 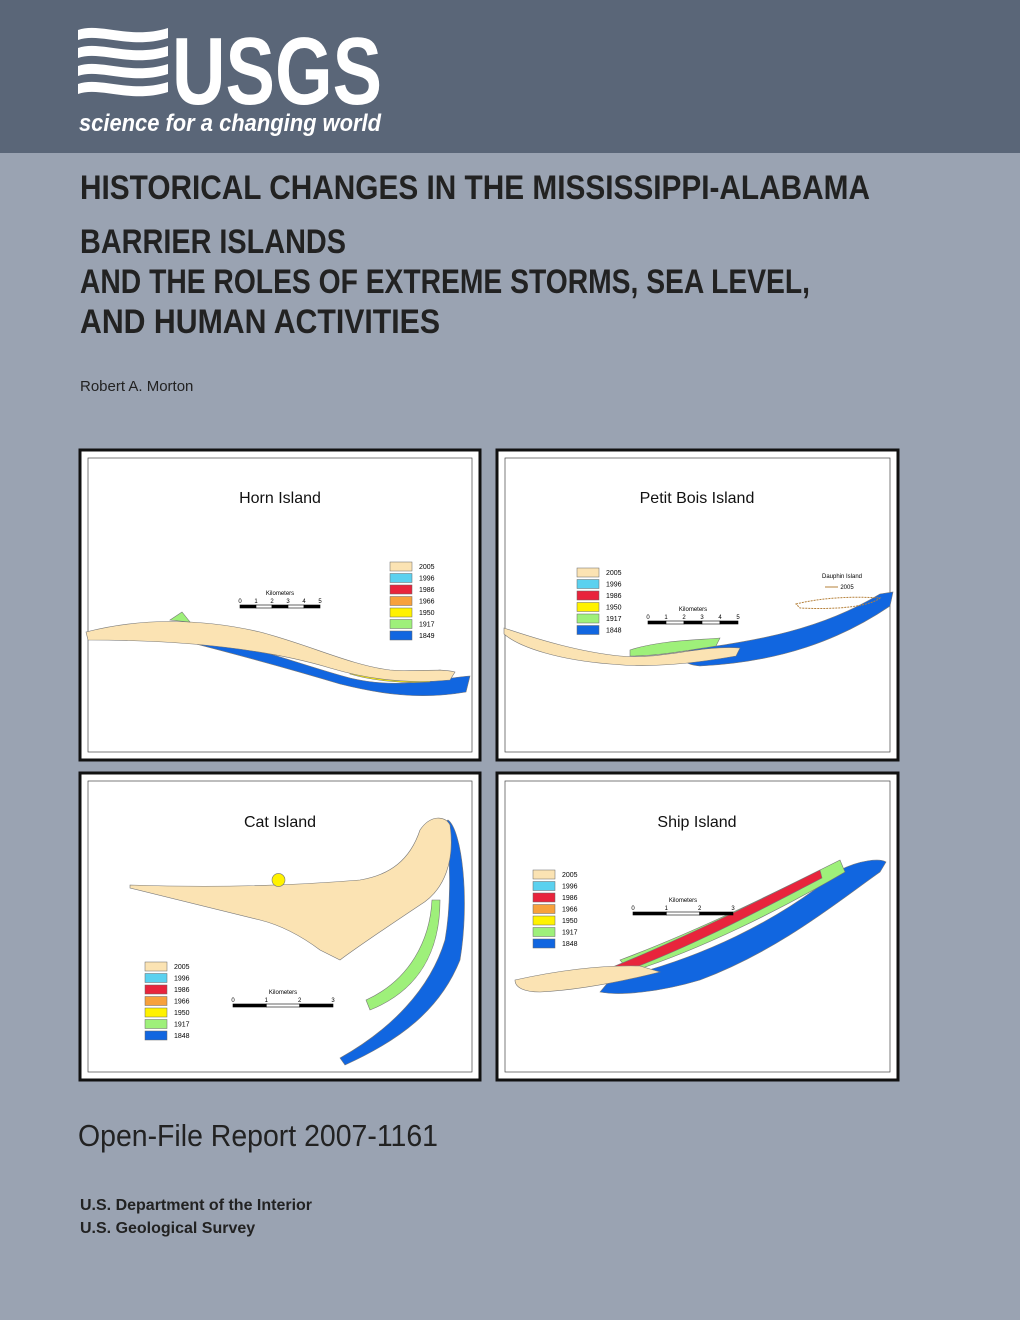 What do you see at coordinates (167, 1228) in the screenshot?
I see `footer-line: U.S. Geological Survey` at bounding box center [167, 1228].